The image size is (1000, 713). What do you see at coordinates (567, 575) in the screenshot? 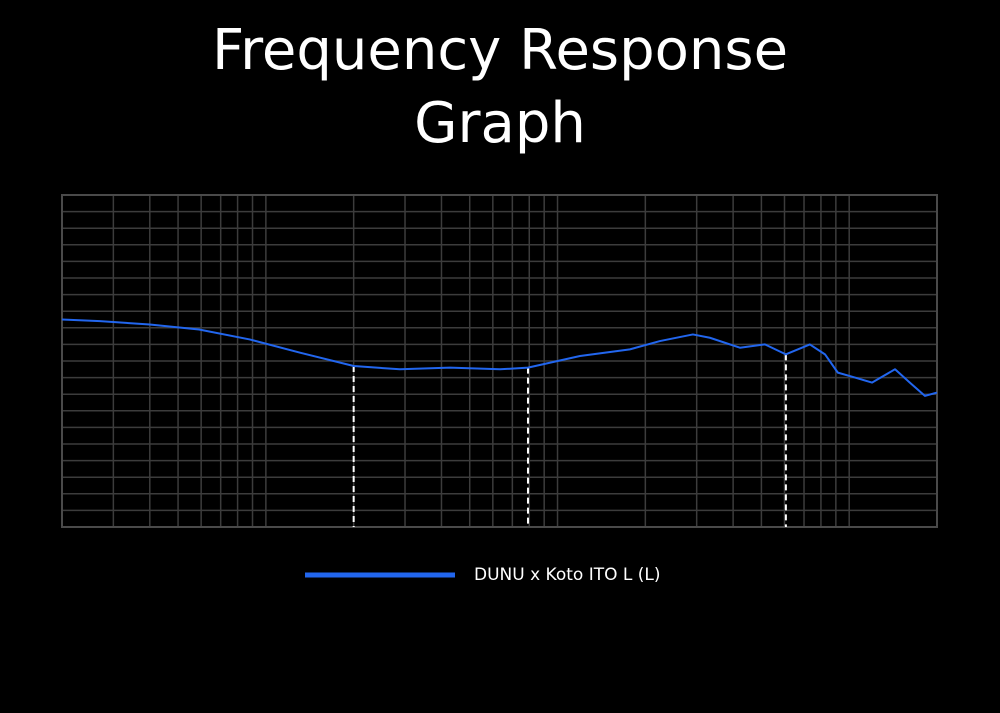
I see `legend-label: DUNU x Koto ITO L (L)` at bounding box center [567, 575].